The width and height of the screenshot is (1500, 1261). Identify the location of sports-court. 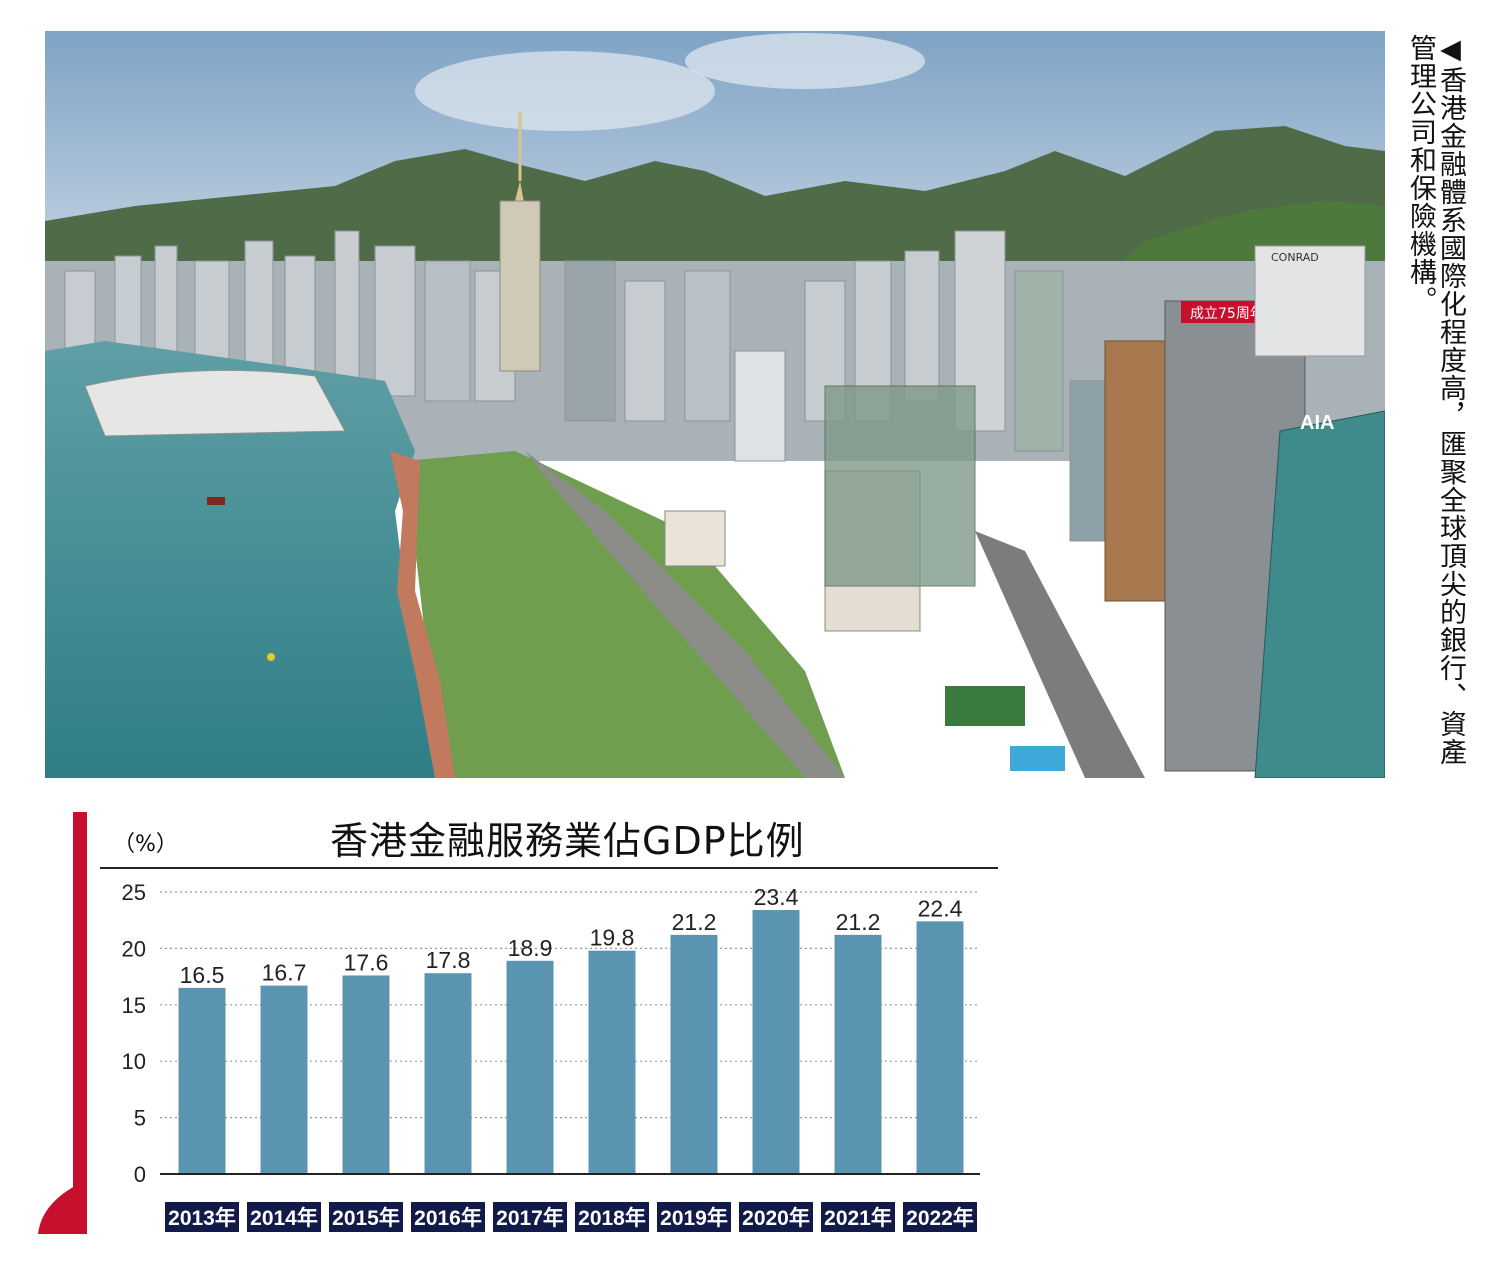
(985, 706).